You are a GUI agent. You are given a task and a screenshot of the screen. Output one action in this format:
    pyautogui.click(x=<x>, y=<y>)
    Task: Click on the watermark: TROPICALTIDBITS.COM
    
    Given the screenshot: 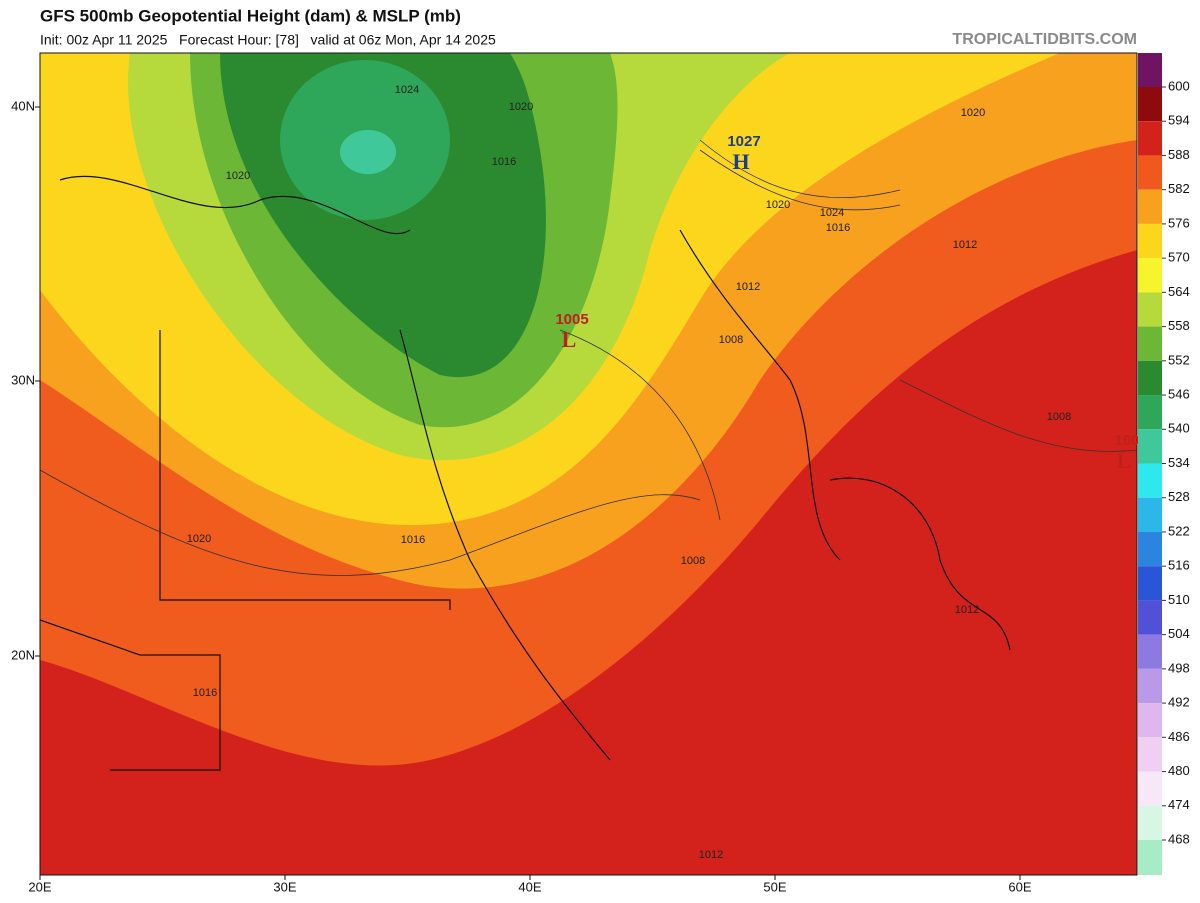 What is the action you would take?
    pyautogui.click(x=1044, y=39)
    